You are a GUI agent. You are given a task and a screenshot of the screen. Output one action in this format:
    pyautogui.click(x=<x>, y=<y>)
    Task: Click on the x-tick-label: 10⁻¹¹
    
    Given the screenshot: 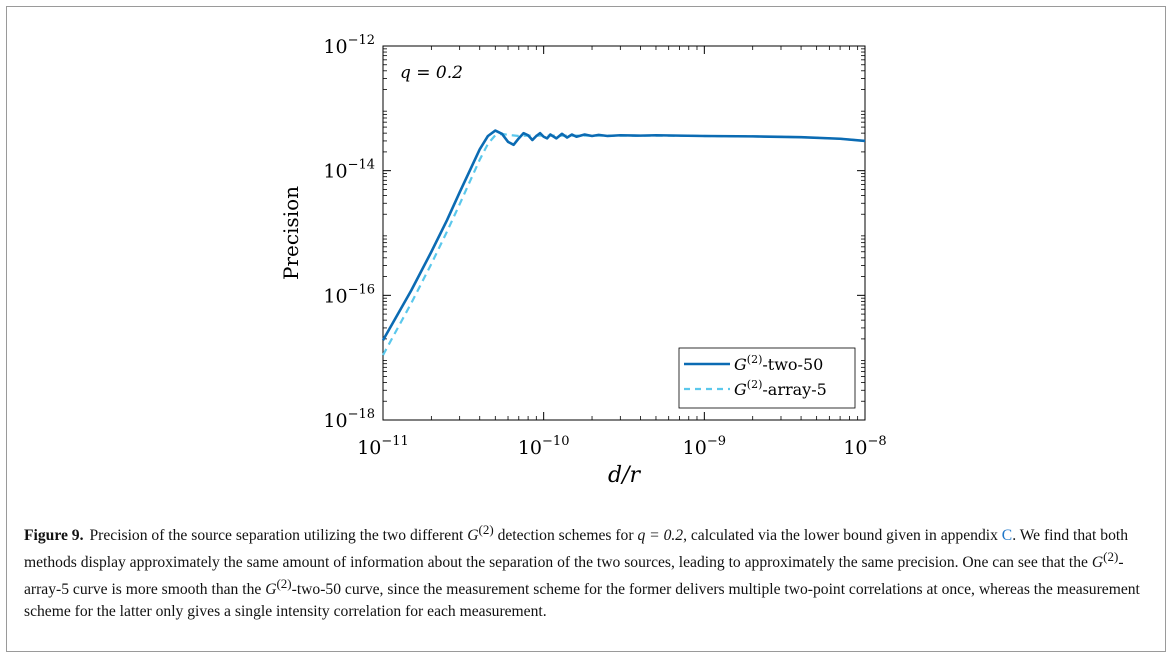 What is the action you would take?
    pyautogui.click(x=383, y=446)
    